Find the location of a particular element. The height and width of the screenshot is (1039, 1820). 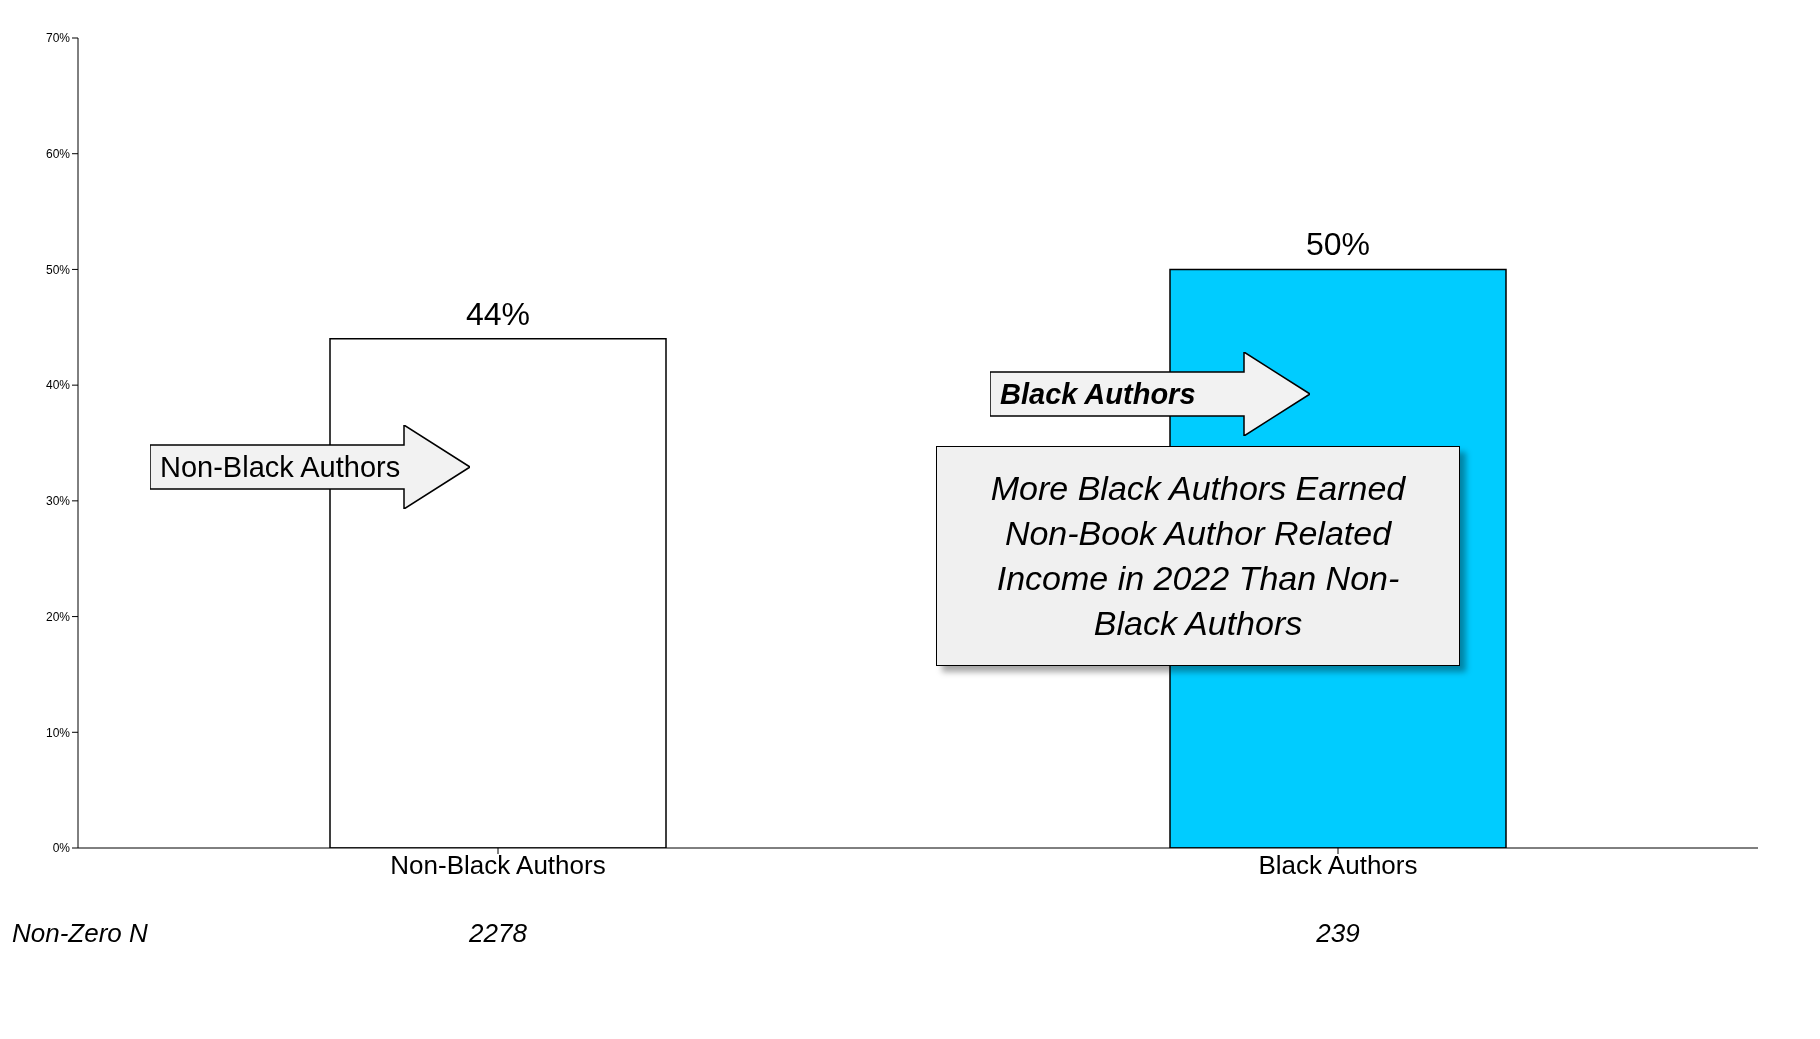

y-tick-label: 0% is located at coordinates (61, 848).